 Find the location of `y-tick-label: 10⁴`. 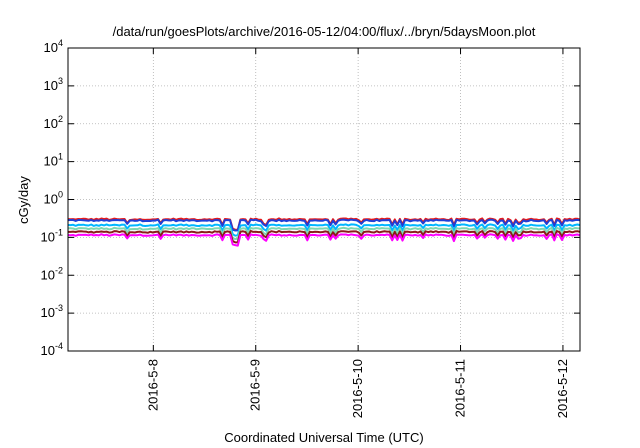

y-tick-label: 10⁴ is located at coordinates (53, 46).